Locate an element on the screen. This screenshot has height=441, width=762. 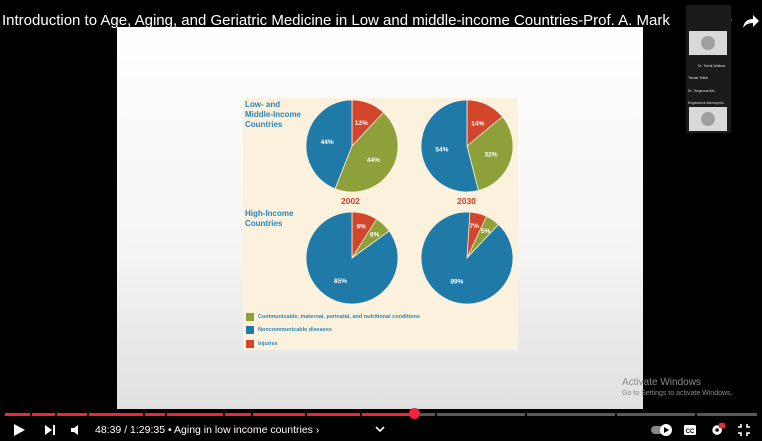
row-label-high-income: High-Income Countries is located at coordinates (269, 218).